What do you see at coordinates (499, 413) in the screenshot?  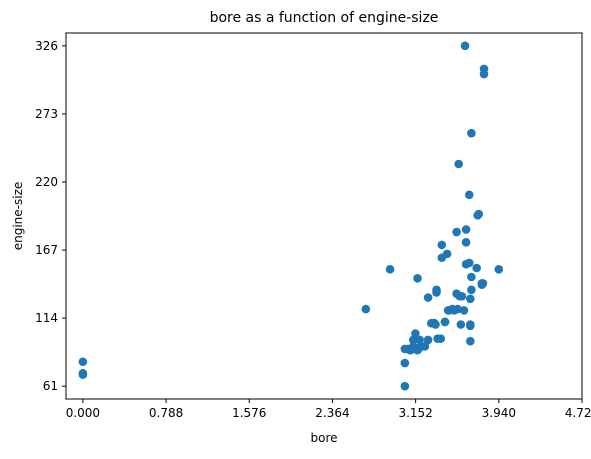 I see `x-tick-label: 3.940` at bounding box center [499, 413].